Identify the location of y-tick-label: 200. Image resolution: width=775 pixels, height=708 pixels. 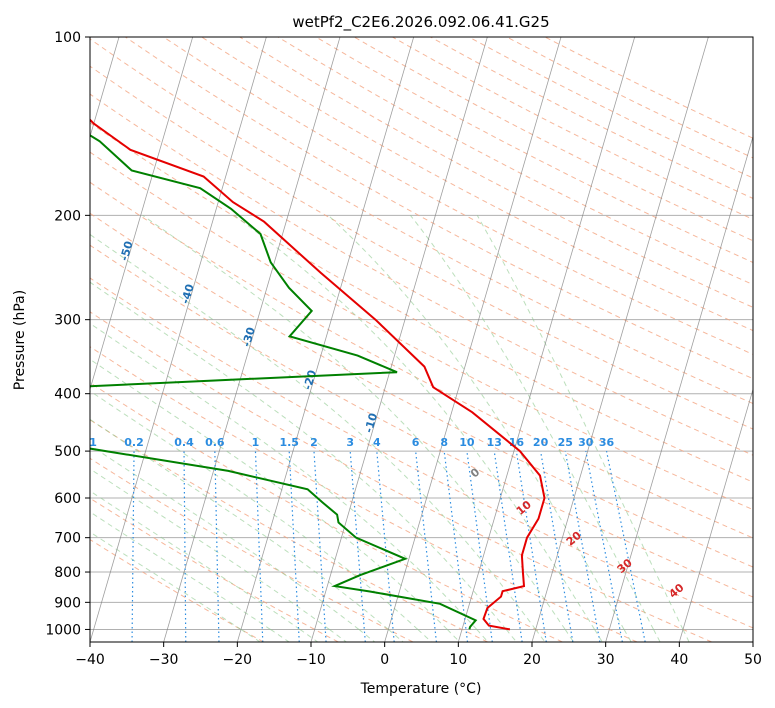
(67, 216).